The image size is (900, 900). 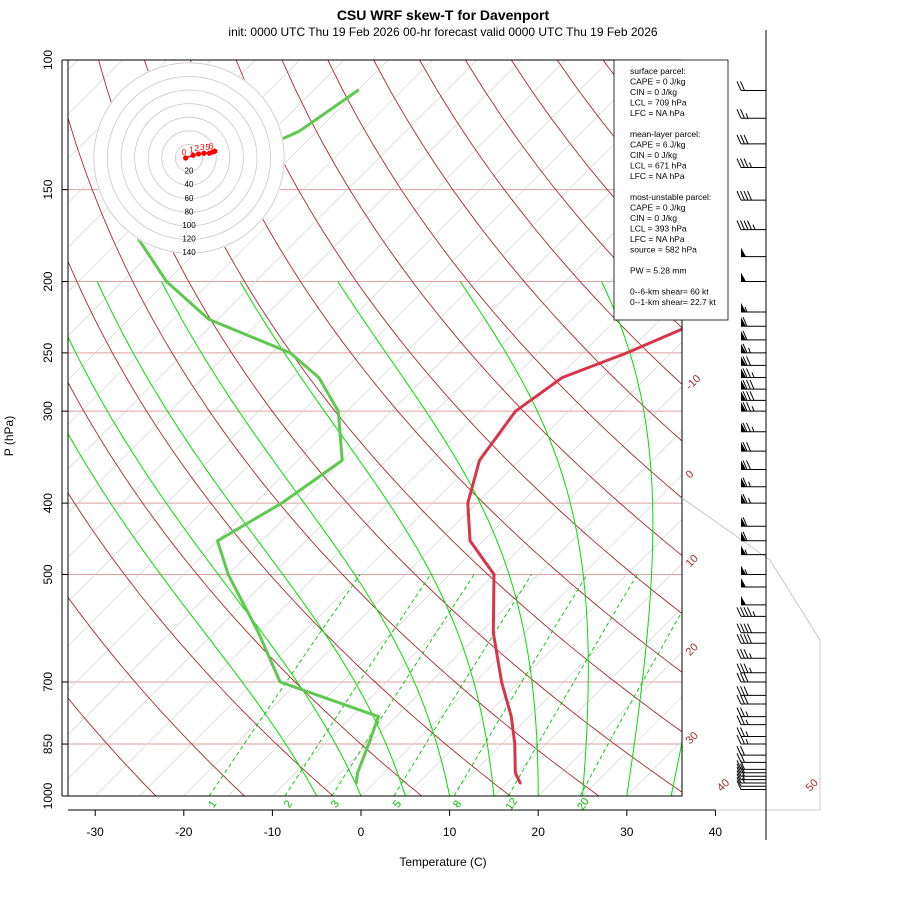 I want to click on hodograph-ring-label: 100, so click(x=189, y=225).